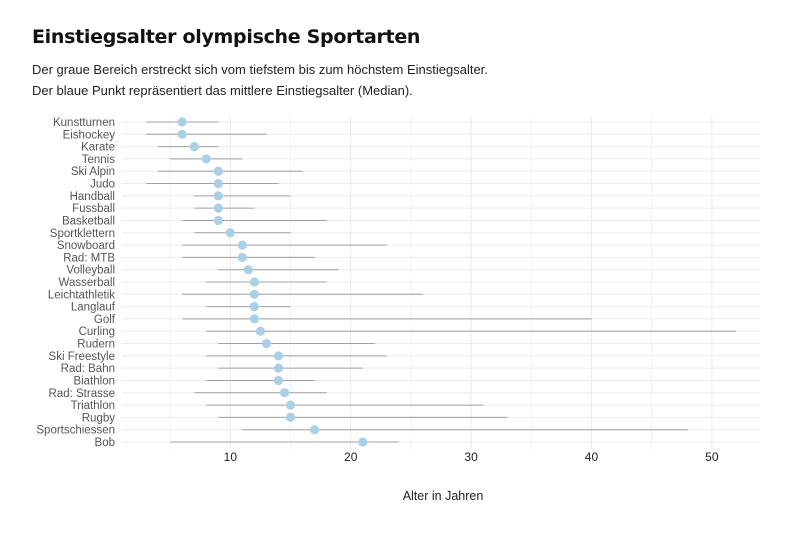  I want to click on category-label: Bob, so click(105, 443).